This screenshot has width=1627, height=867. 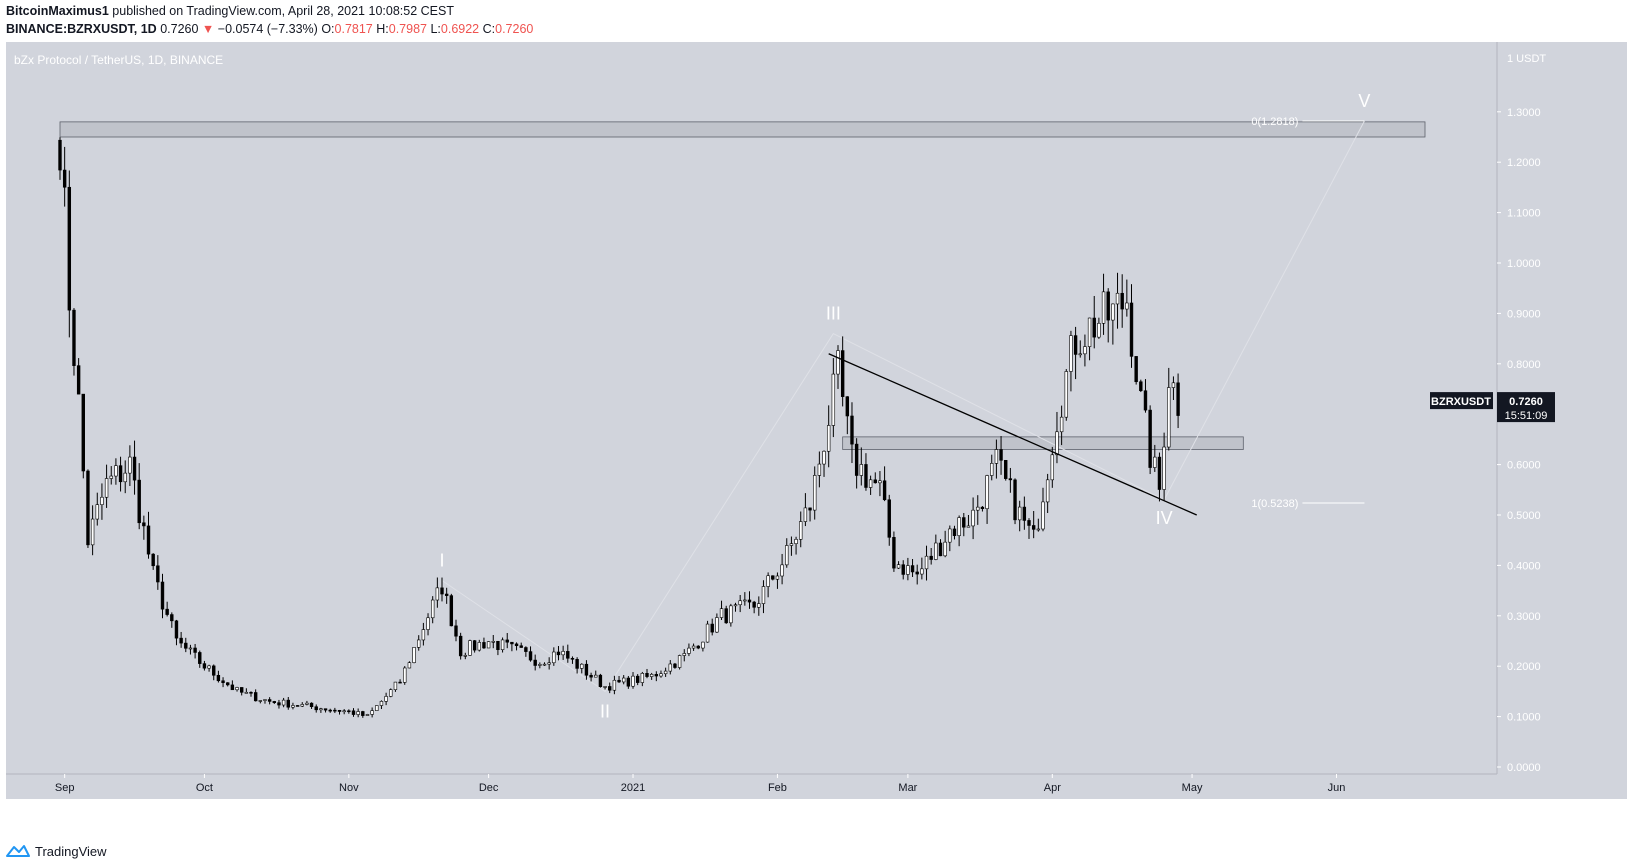 I want to click on tradingview-logo-icon, so click(x=18, y=851).